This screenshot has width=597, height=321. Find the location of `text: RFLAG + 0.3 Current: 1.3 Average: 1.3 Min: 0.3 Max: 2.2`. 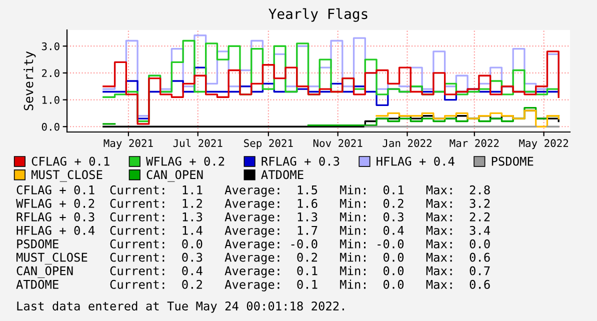

text: RFLAG + 0.3 Current: 1.3 Average: 1.3 Min: 0.3 Max: 2.2 is located at coordinates (253, 218).